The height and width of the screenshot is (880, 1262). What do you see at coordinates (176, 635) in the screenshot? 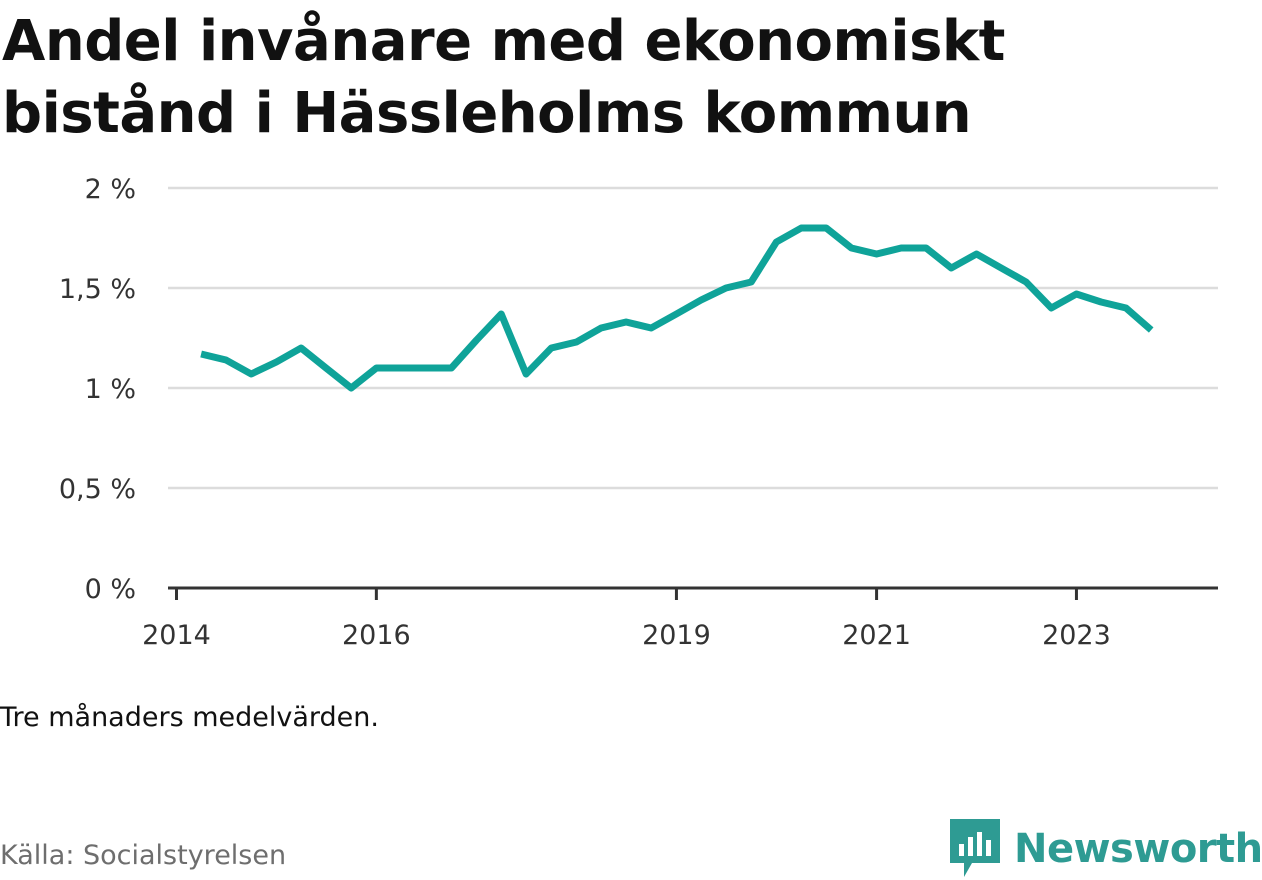
I see `x-tick-label: 2014` at bounding box center [176, 635].